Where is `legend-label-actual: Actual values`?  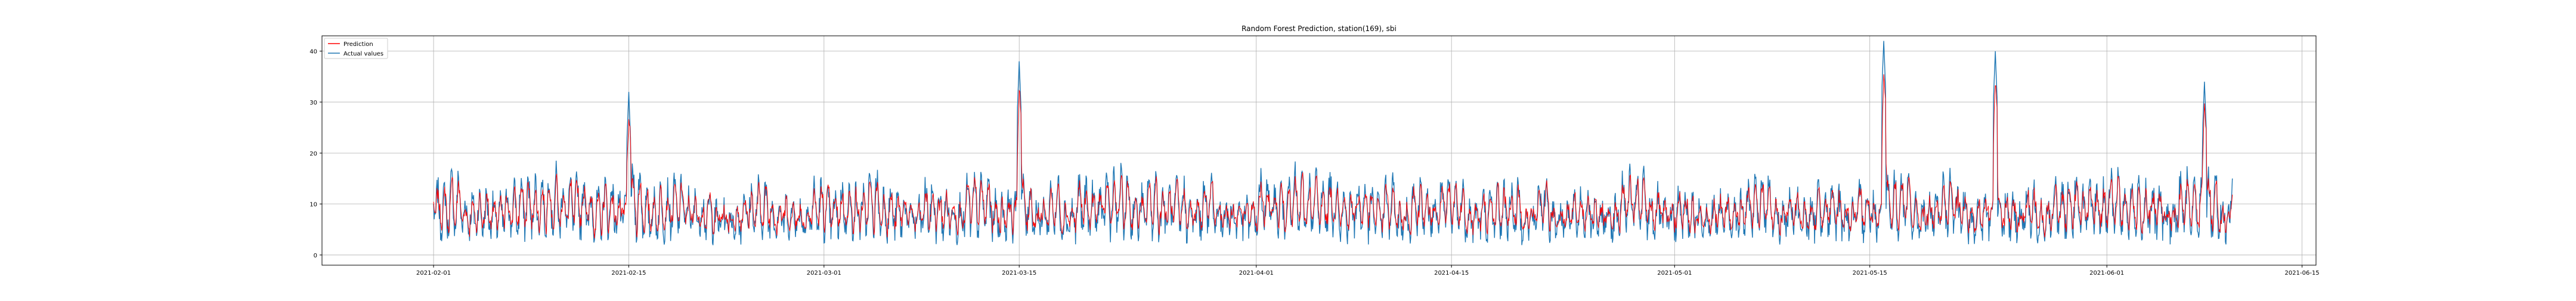
legend-label-actual: Actual values is located at coordinates (363, 54).